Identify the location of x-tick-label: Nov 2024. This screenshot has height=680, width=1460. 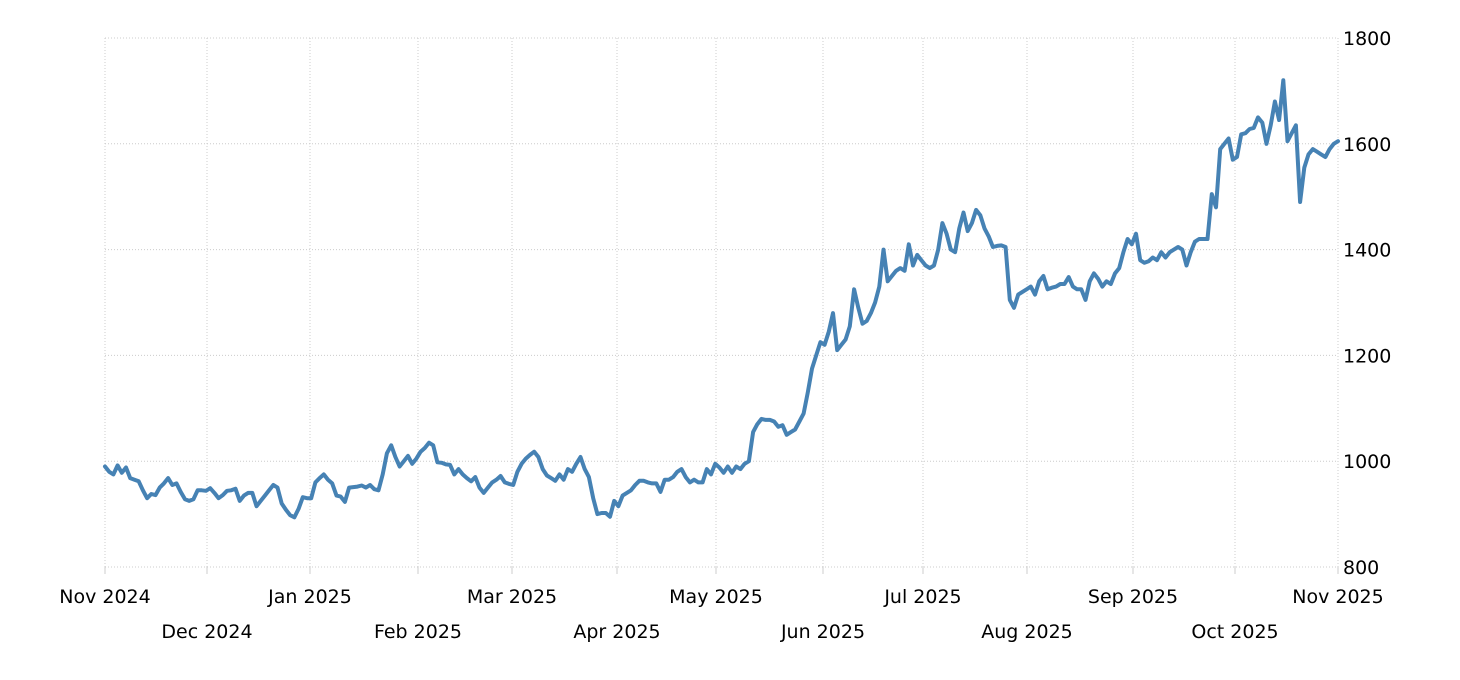
(104, 597).